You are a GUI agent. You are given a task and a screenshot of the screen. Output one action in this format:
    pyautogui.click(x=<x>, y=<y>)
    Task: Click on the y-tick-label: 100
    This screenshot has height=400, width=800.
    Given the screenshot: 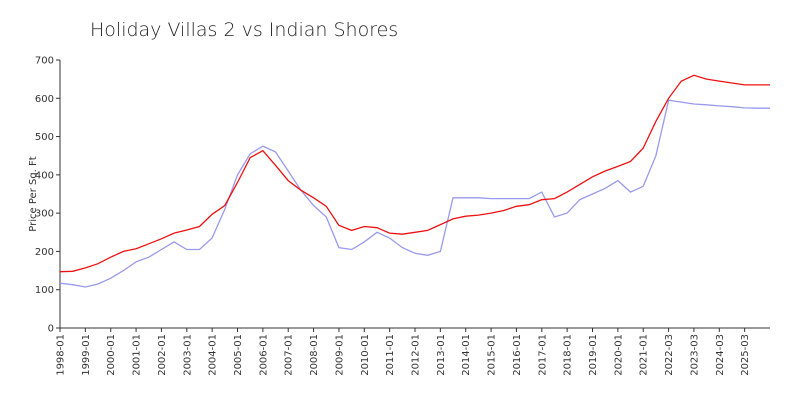 What is the action you would take?
    pyautogui.click(x=44, y=290)
    